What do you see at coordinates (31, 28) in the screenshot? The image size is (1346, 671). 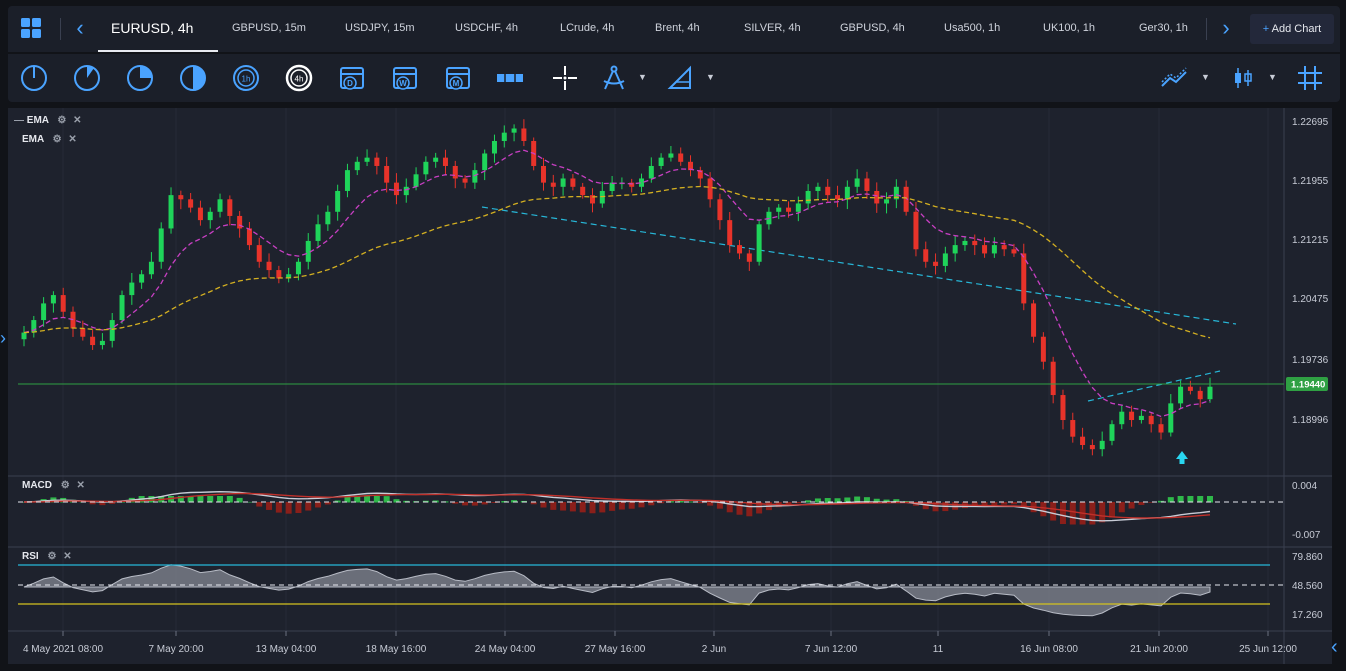 I see `layout-grid-icon` at bounding box center [31, 28].